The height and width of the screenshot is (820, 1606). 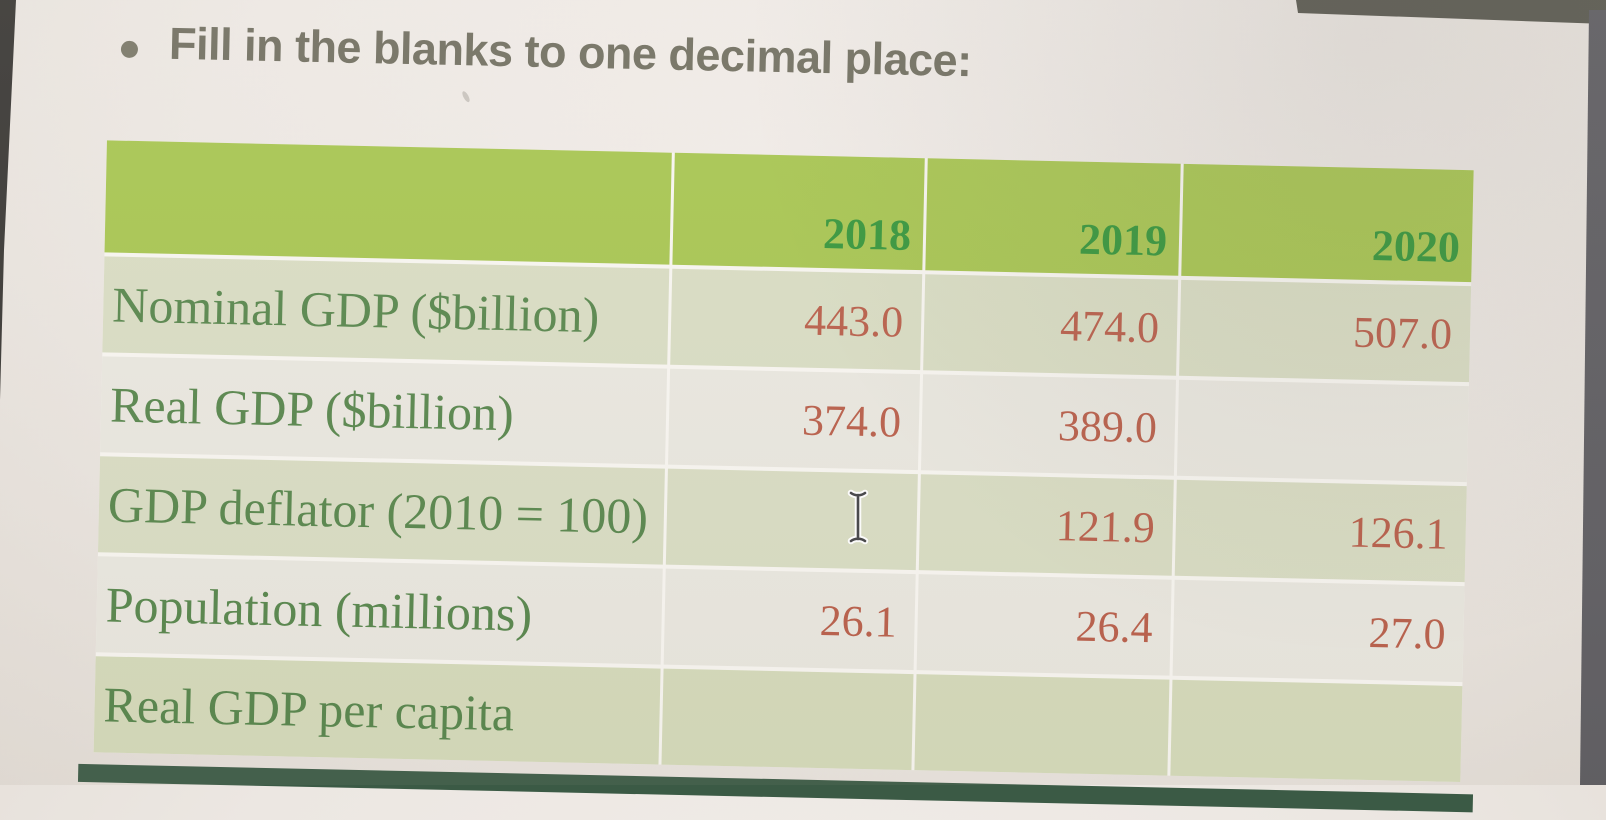 What do you see at coordinates (1322, 431) in the screenshot?
I see `cell-real-gdp-2020-blank` at bounding box center [1322, 431].